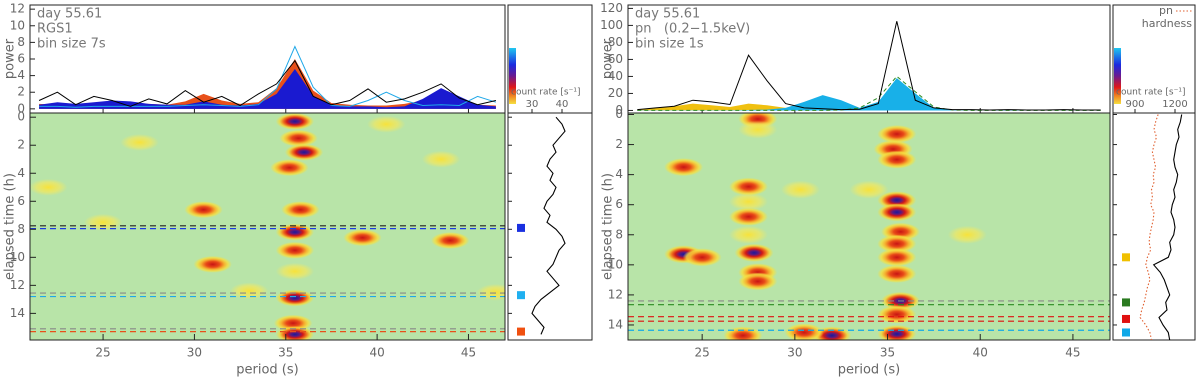 This screenshot has width=1200, height=379. Describe the element at coordinates (17, 313) in the screenshot. I see `y-tick-label: 14` at that location.